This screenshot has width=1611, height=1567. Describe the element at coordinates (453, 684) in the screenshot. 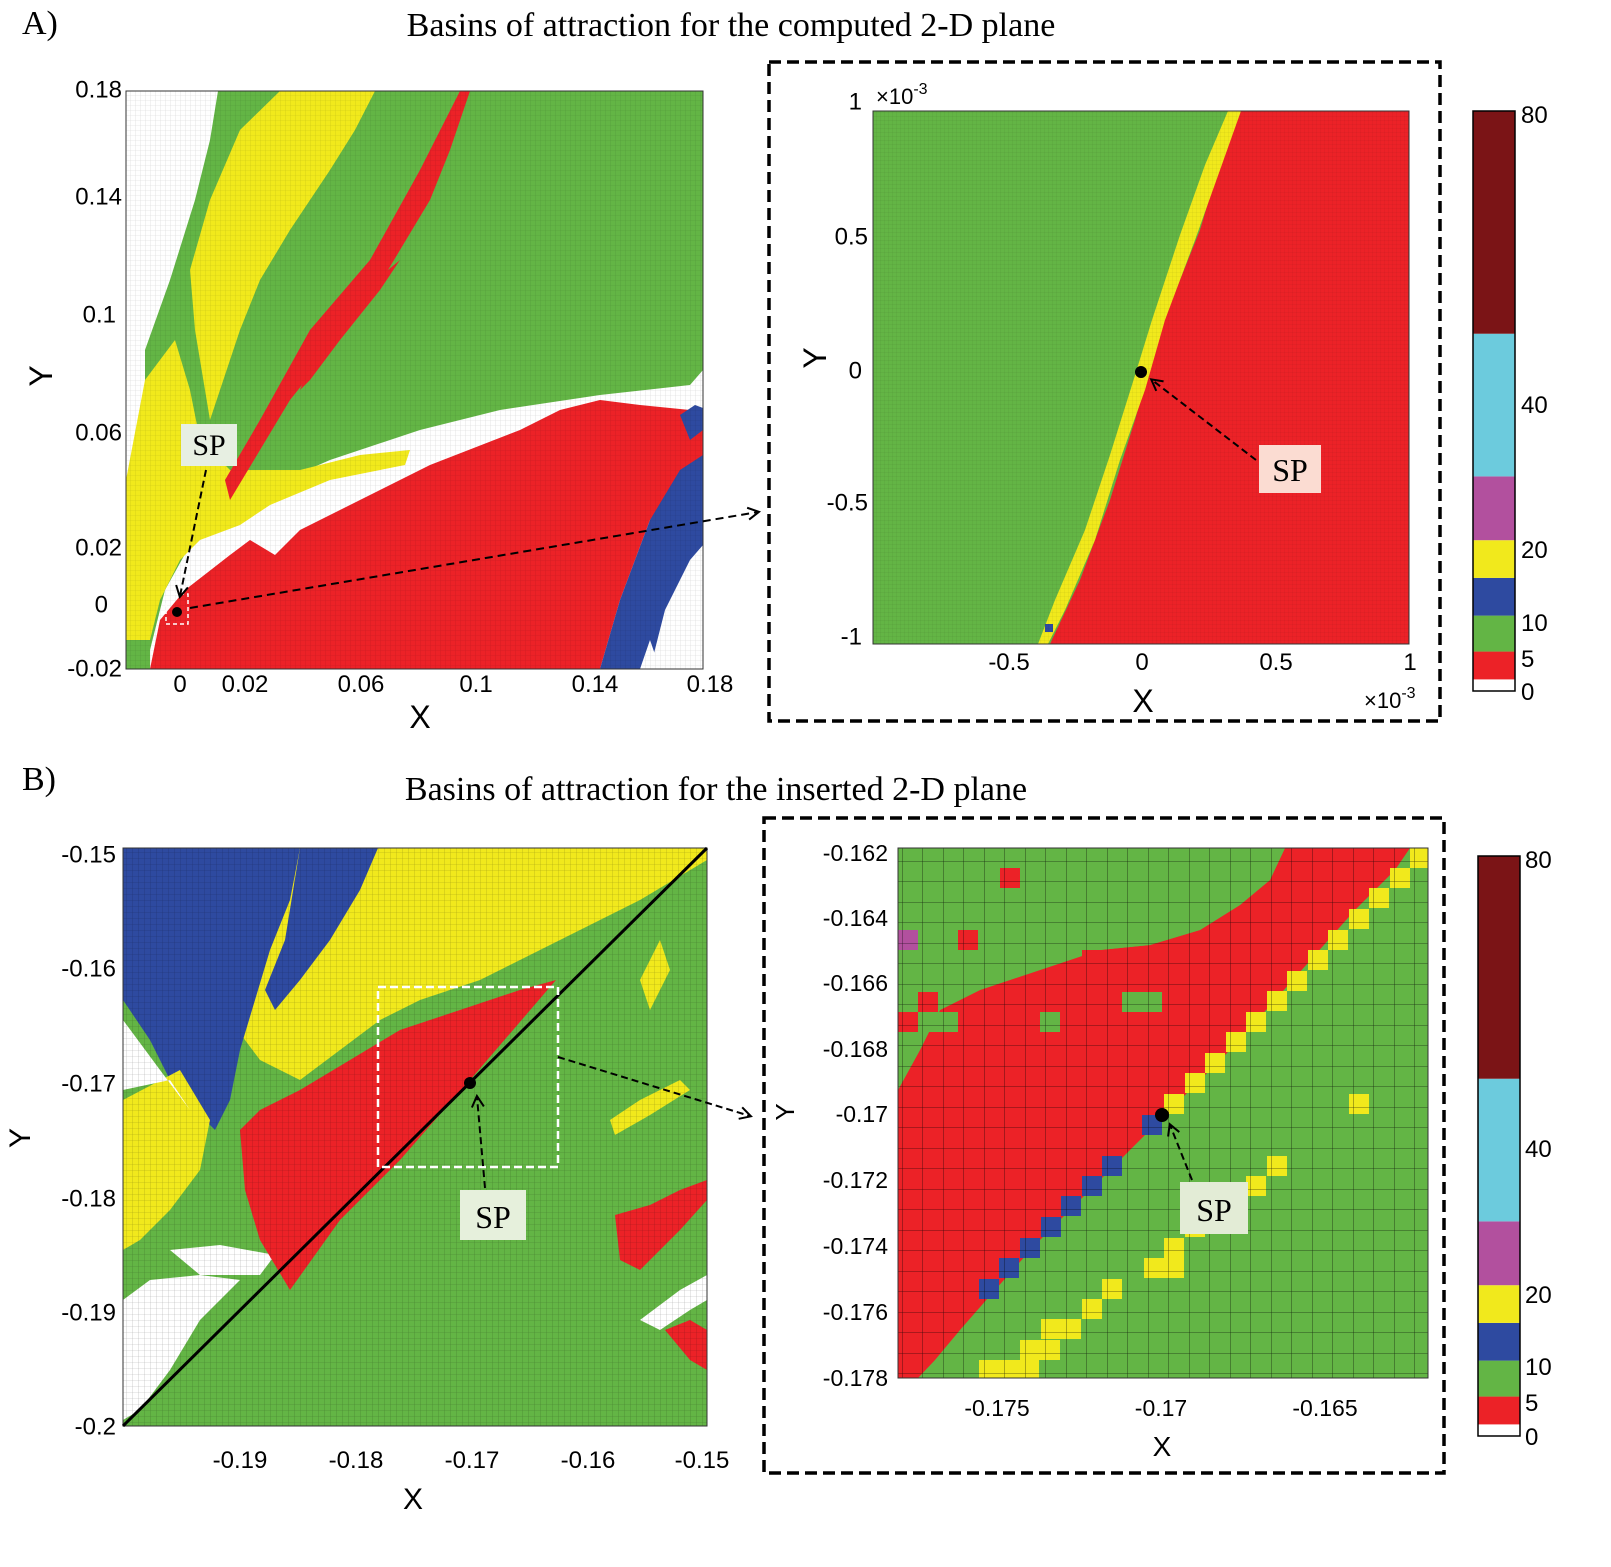

I see `panel-a-main-xtick-labels: 0 0.02 0.06 0.1 0.14 0.18` at that location.